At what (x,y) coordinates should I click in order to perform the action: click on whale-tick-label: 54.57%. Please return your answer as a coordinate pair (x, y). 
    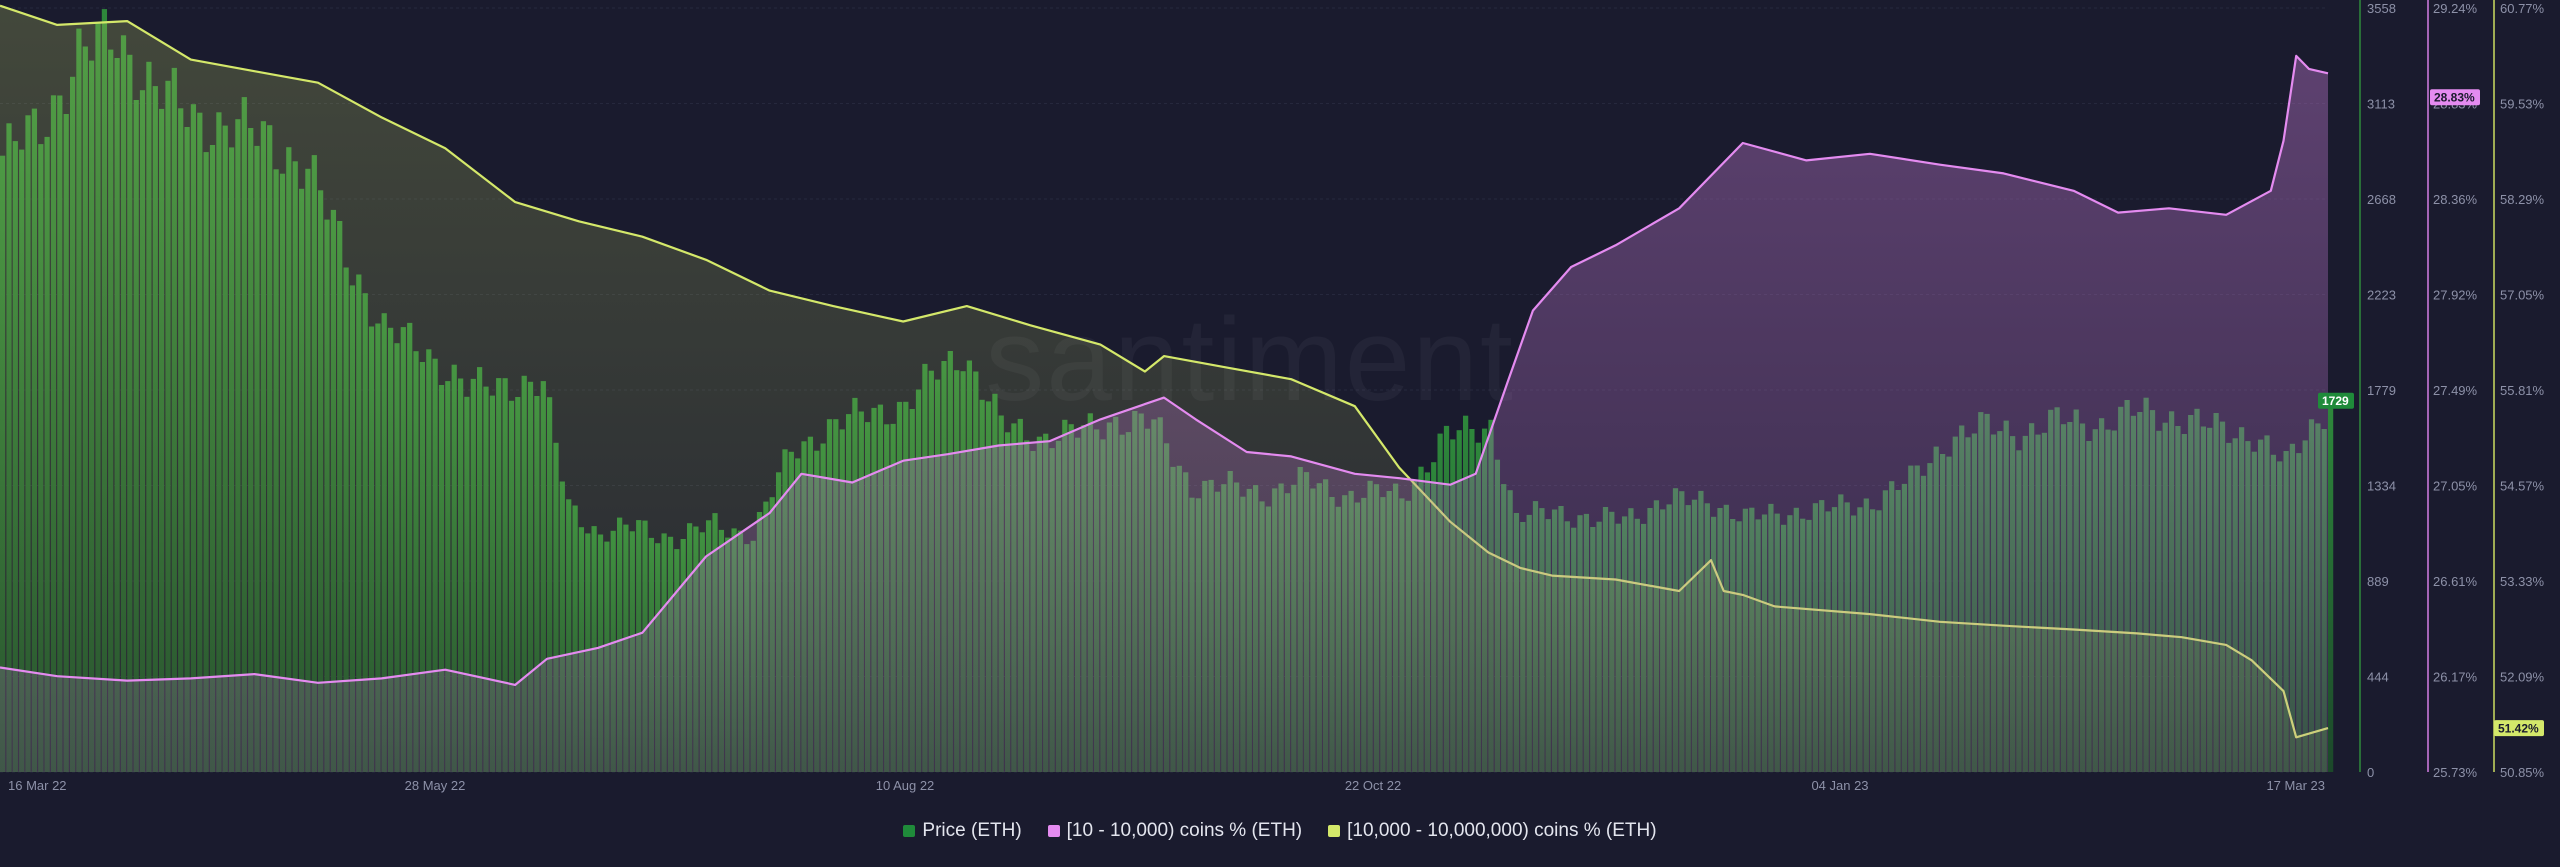
    Looking at the image, I should click on (2522, 486).